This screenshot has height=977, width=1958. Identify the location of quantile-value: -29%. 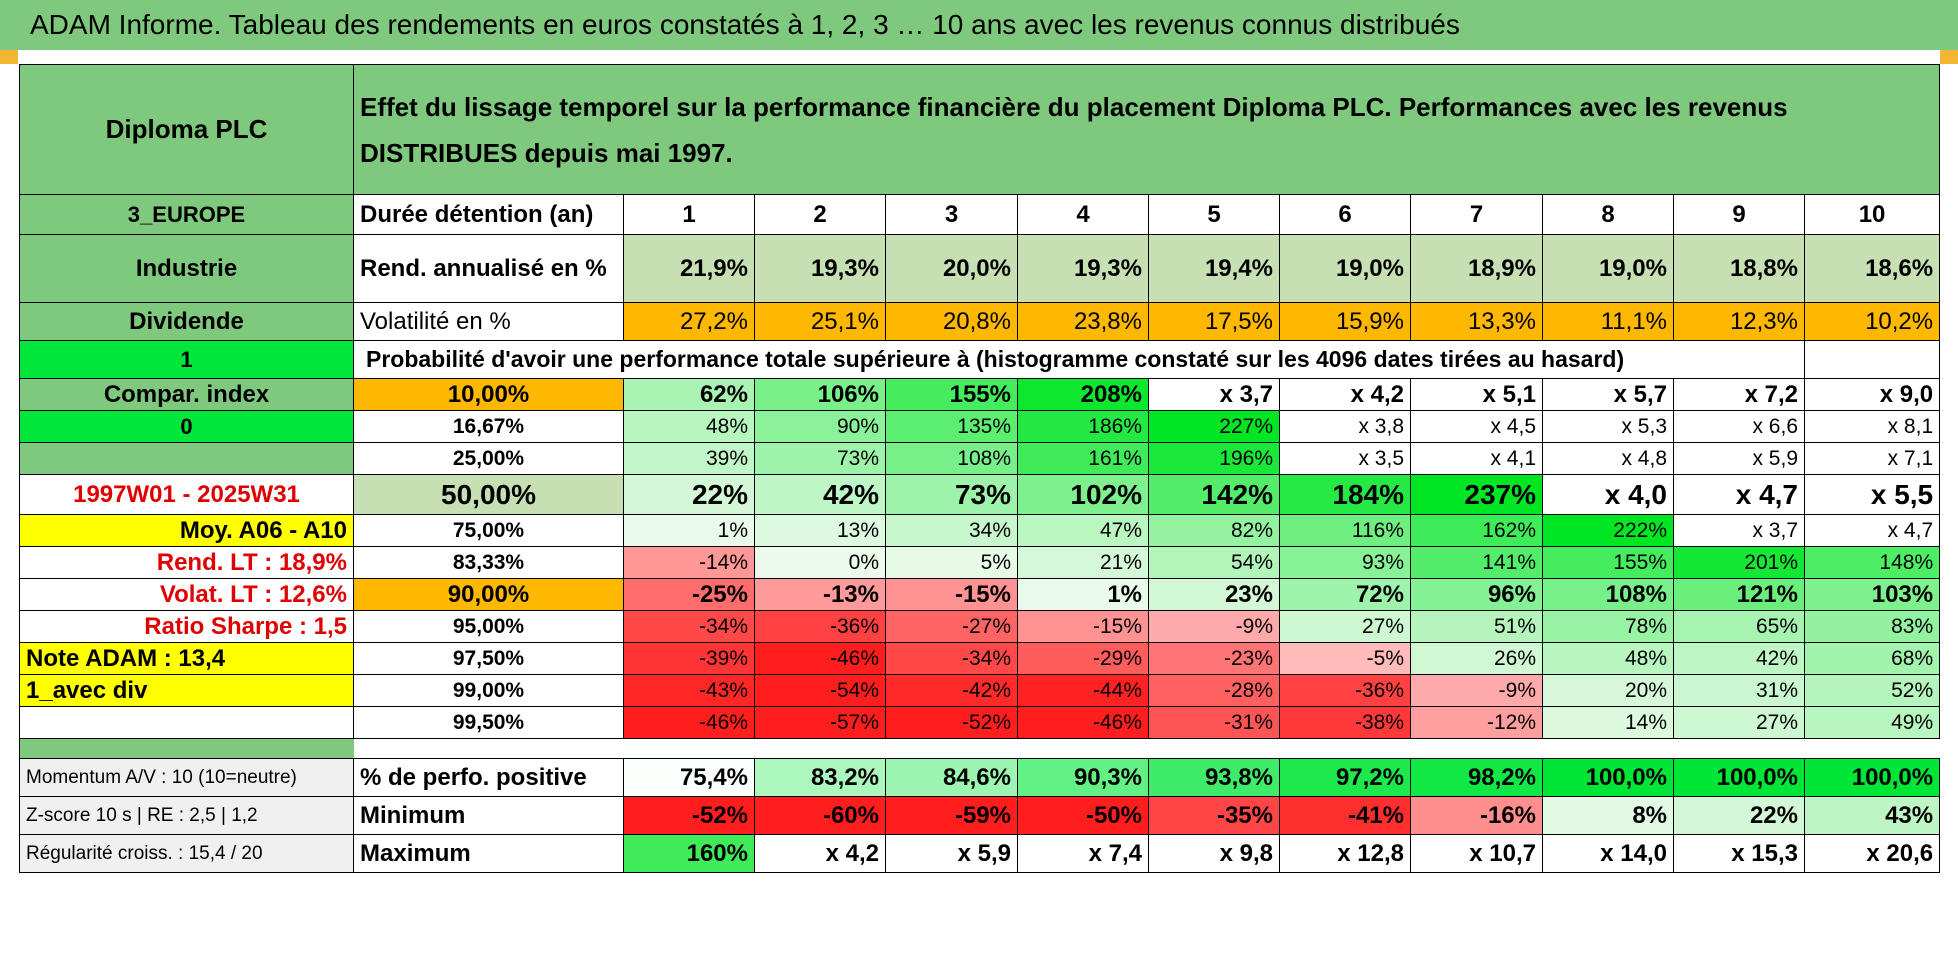
(1083, 658).